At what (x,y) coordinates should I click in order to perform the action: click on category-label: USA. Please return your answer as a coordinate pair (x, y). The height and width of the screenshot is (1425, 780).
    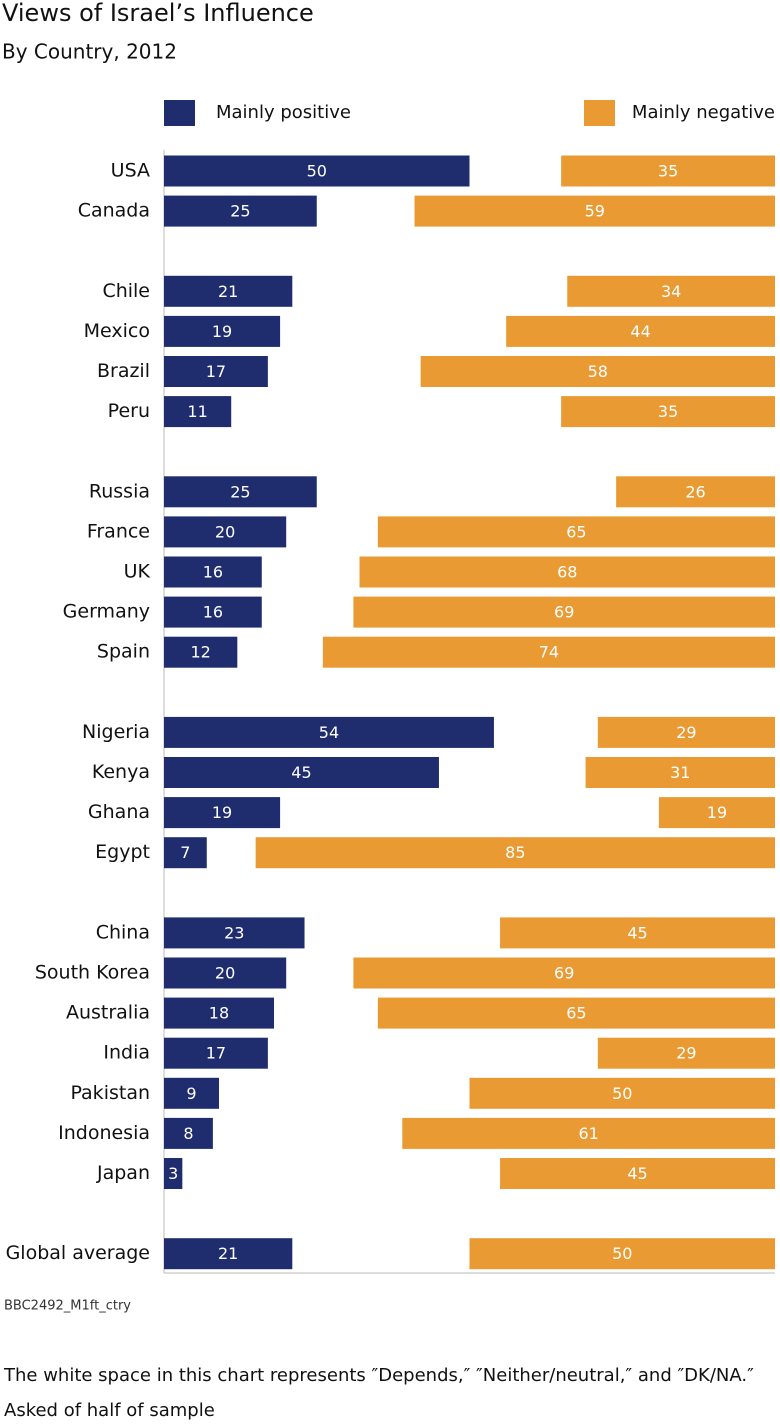
    Looking at the image, I should click on (130, 171).